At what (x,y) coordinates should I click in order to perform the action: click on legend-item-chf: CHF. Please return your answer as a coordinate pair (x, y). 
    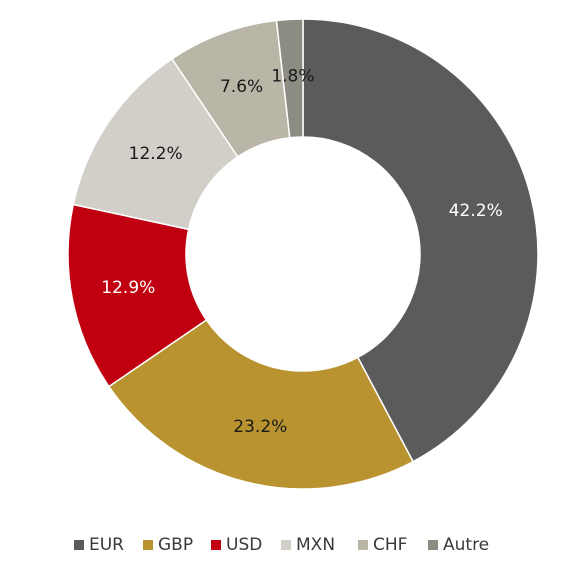
    Looking at the image, I should click on (382, 545).